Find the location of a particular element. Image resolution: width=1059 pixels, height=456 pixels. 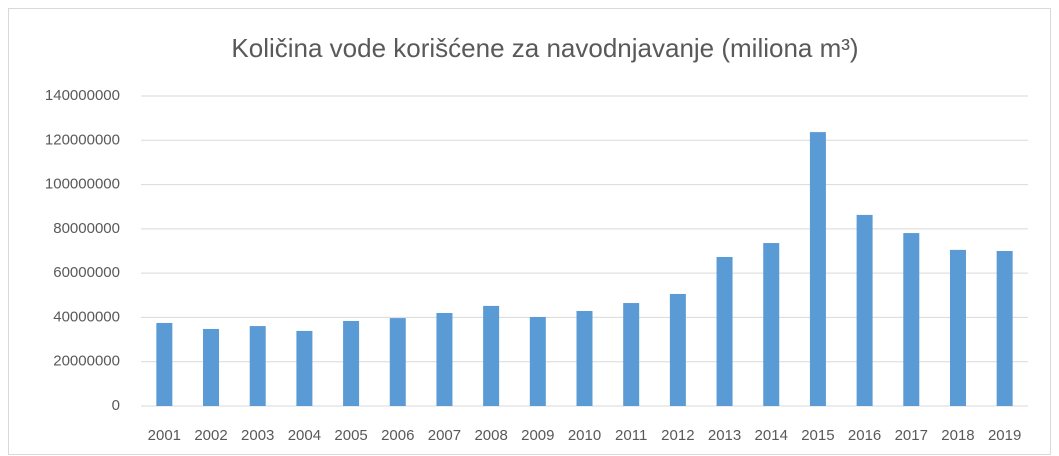

x-tick-label: 2016 is located at coordinates (864, 435).